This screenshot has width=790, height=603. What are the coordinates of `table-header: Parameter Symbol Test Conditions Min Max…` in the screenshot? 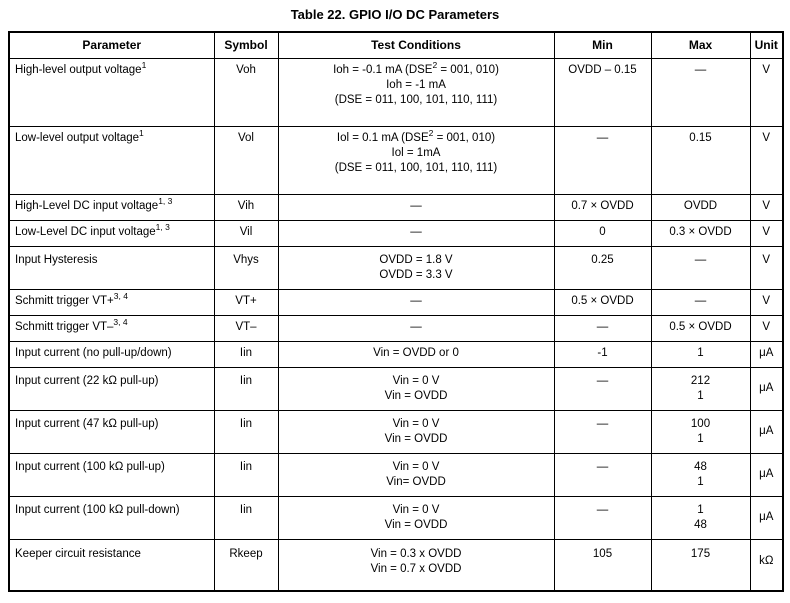 It's located at (396, 45).